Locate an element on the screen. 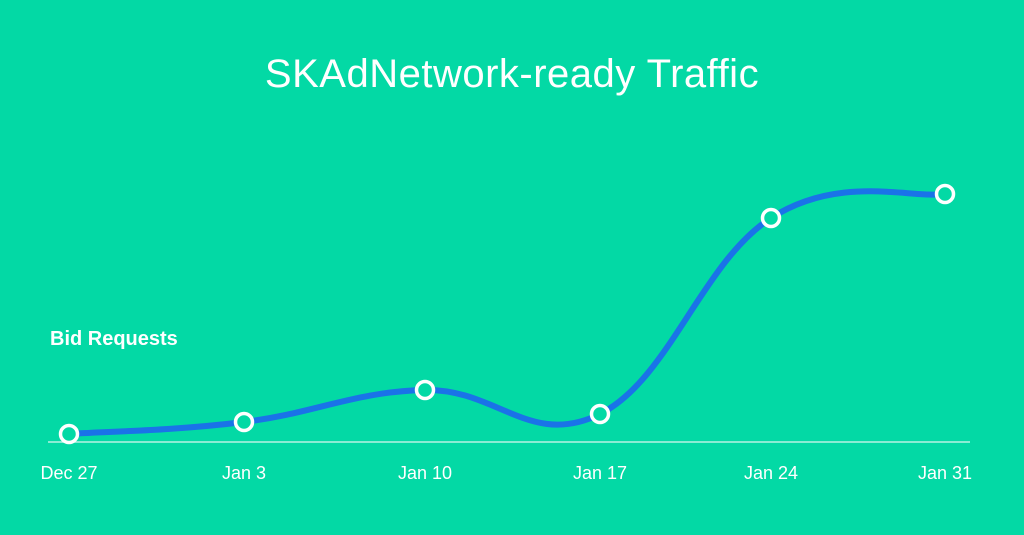 This screenshot has height=535, width=1024. x-tick-label: Jan 24 is located at coordinates (771, 473).